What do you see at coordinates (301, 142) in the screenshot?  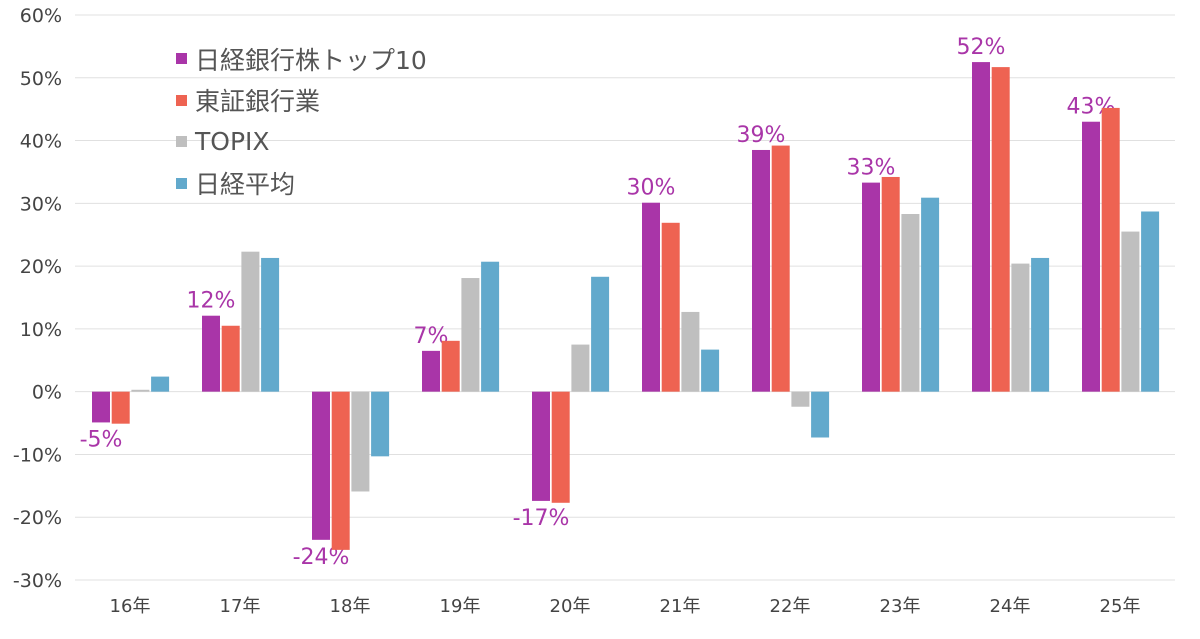 I see `legend-item: TOPIX` at bounding box center [301, 142].